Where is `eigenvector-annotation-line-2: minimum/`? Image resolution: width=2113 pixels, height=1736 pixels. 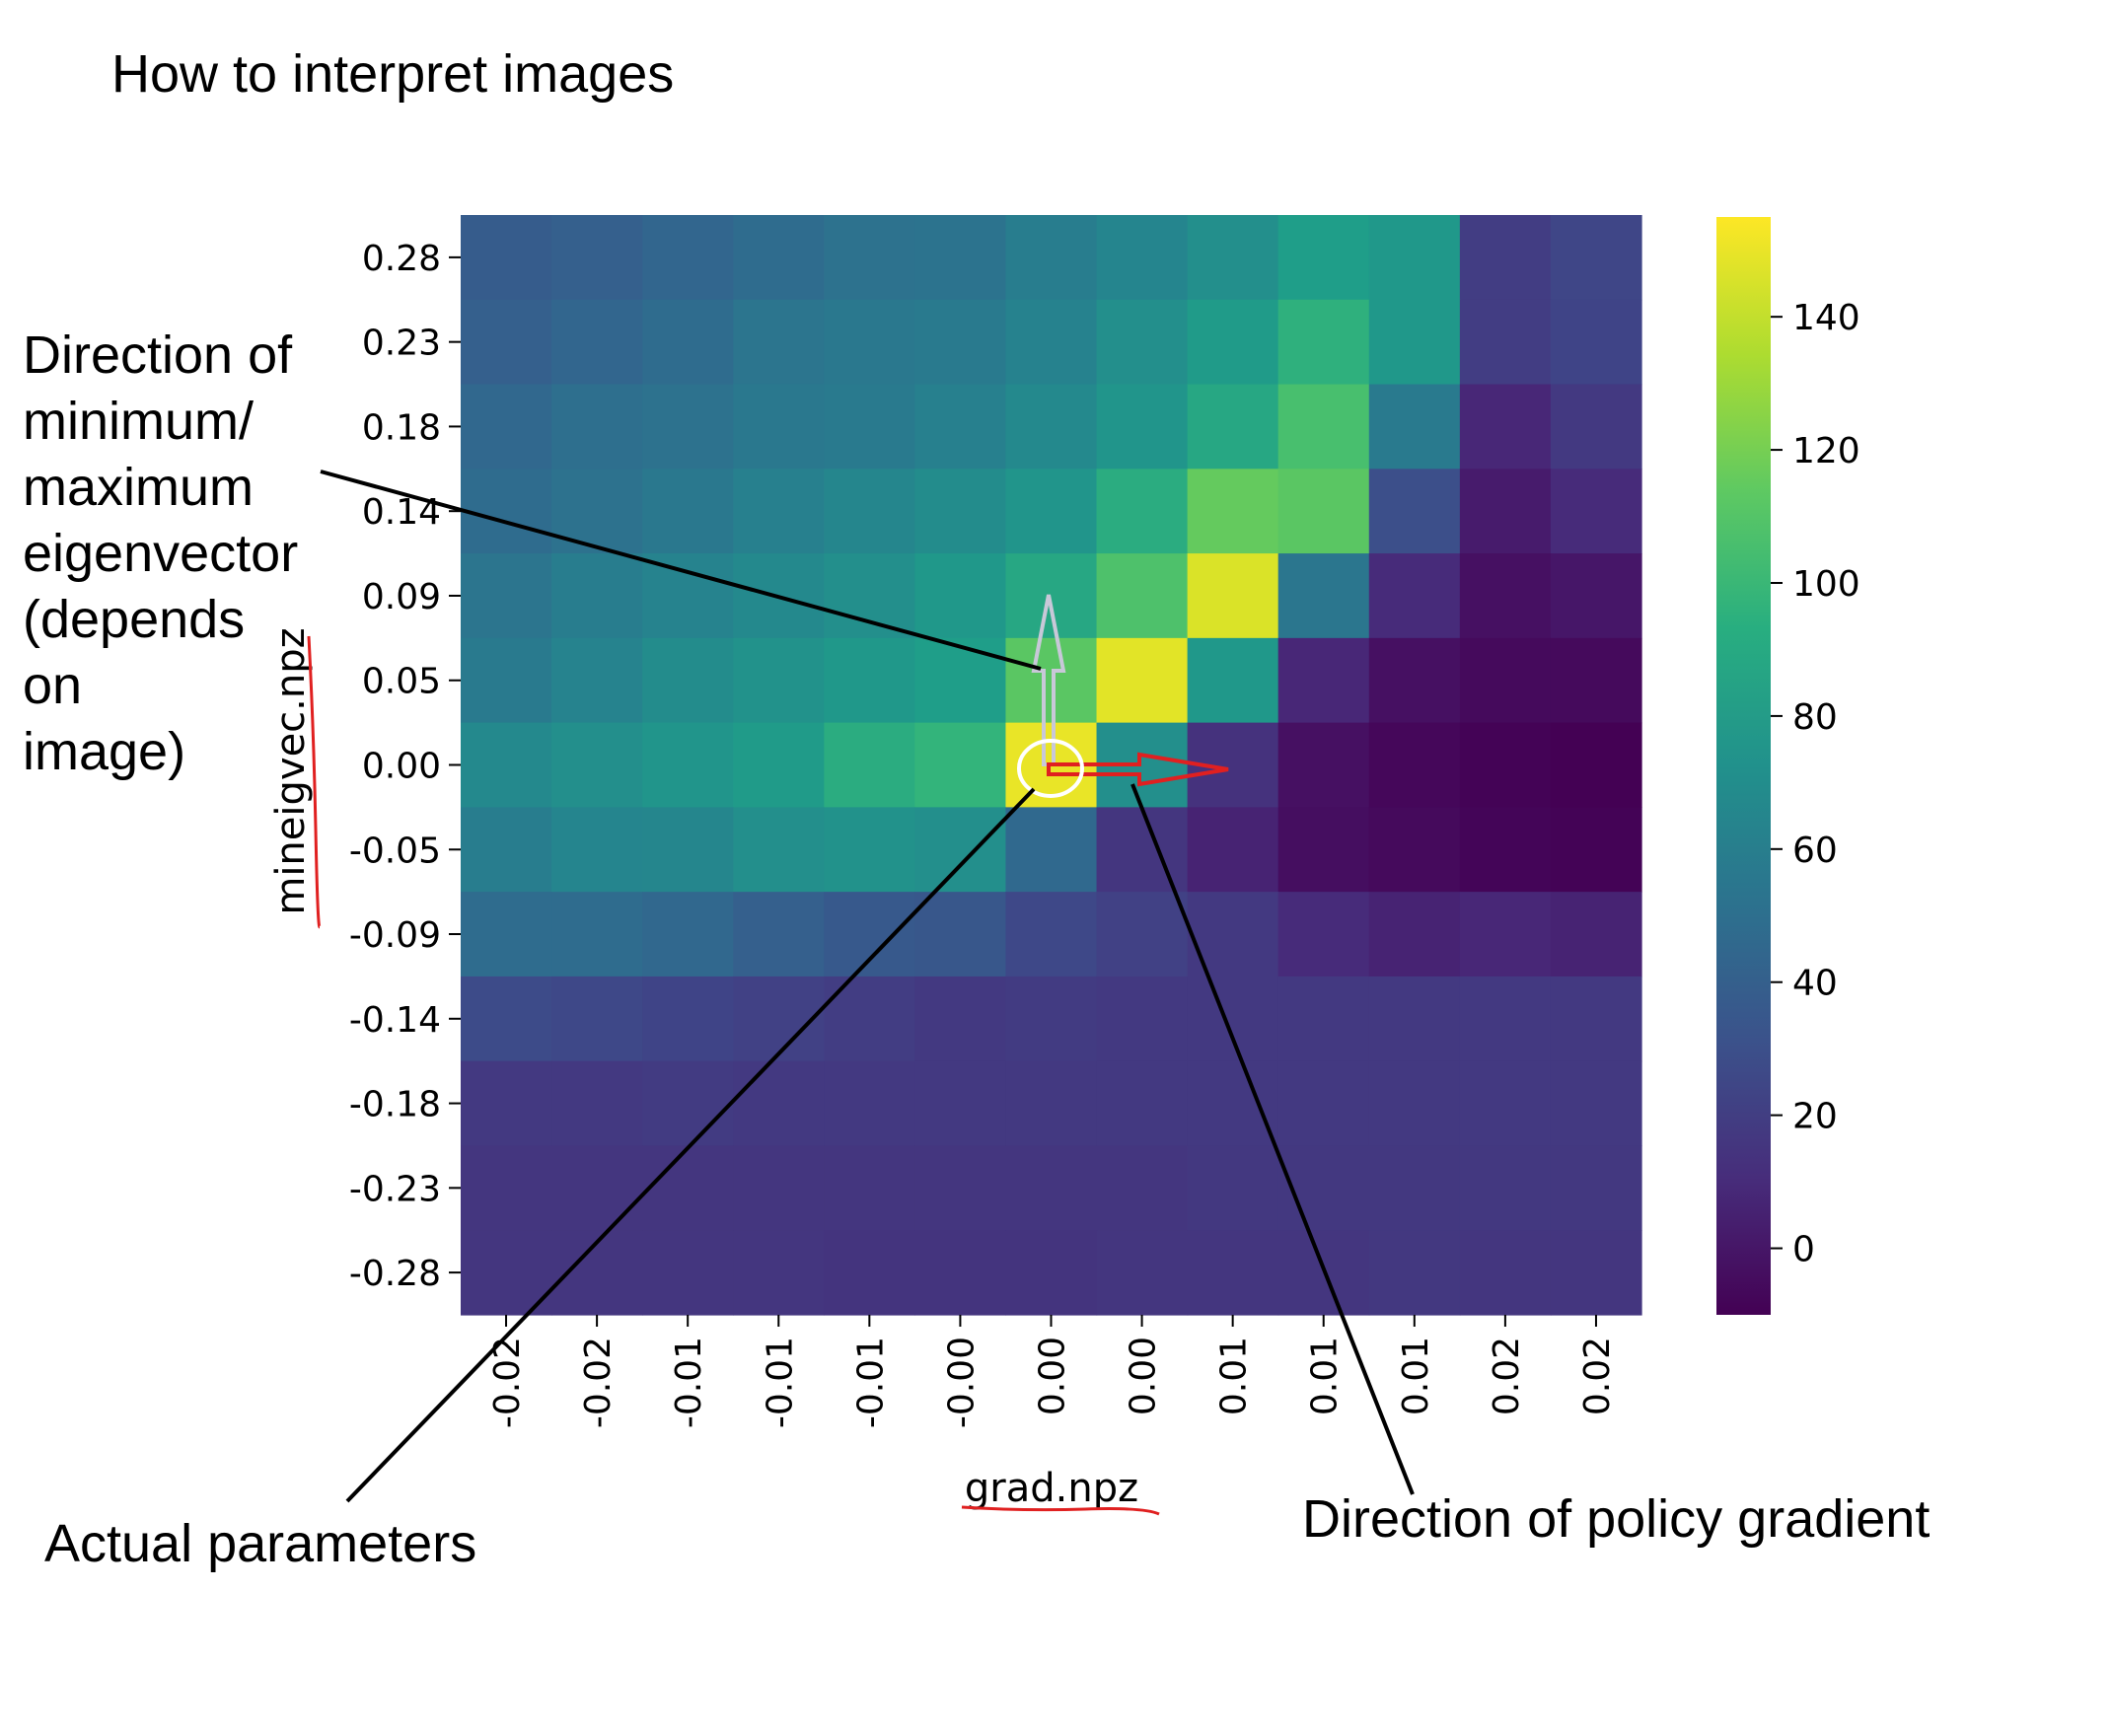
eigenvector-annotation-line-2: minimum/ is located at coordinates (138, 421).